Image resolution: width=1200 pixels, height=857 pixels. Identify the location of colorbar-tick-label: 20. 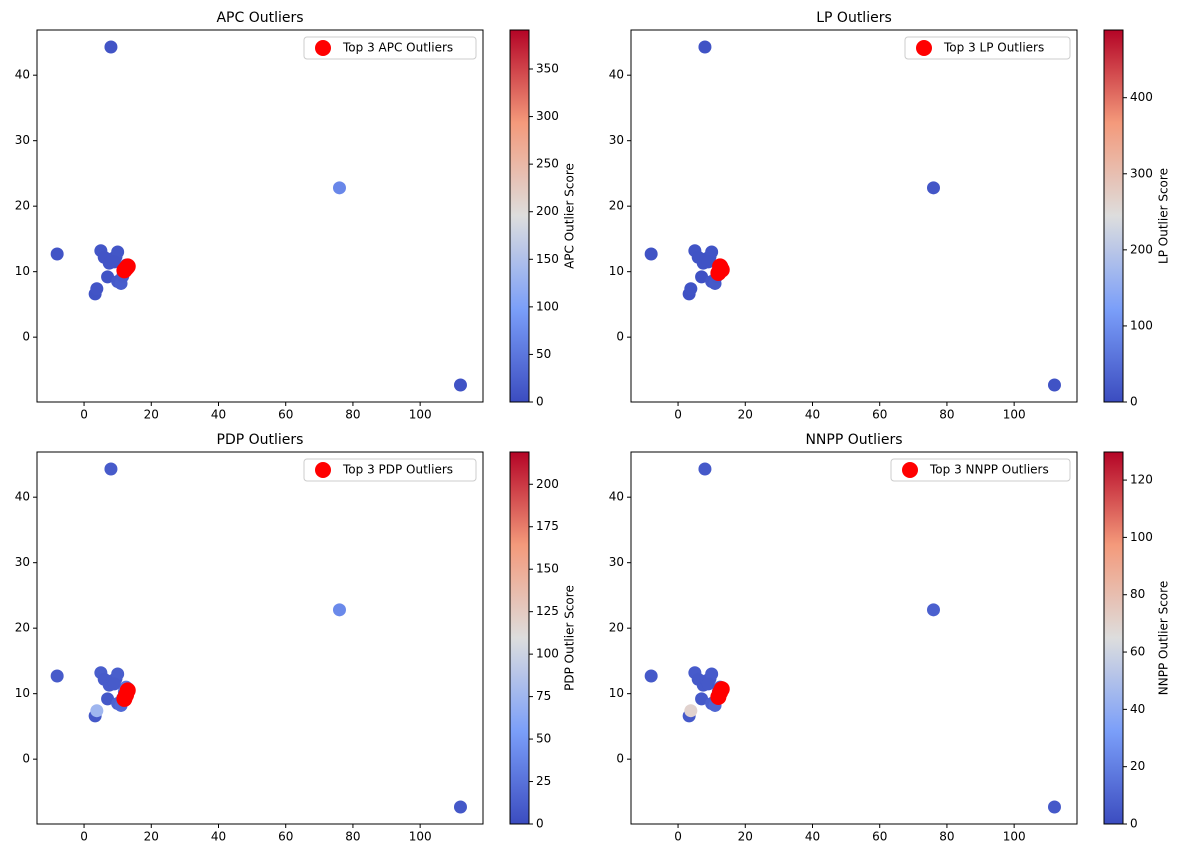
(1137, 766).